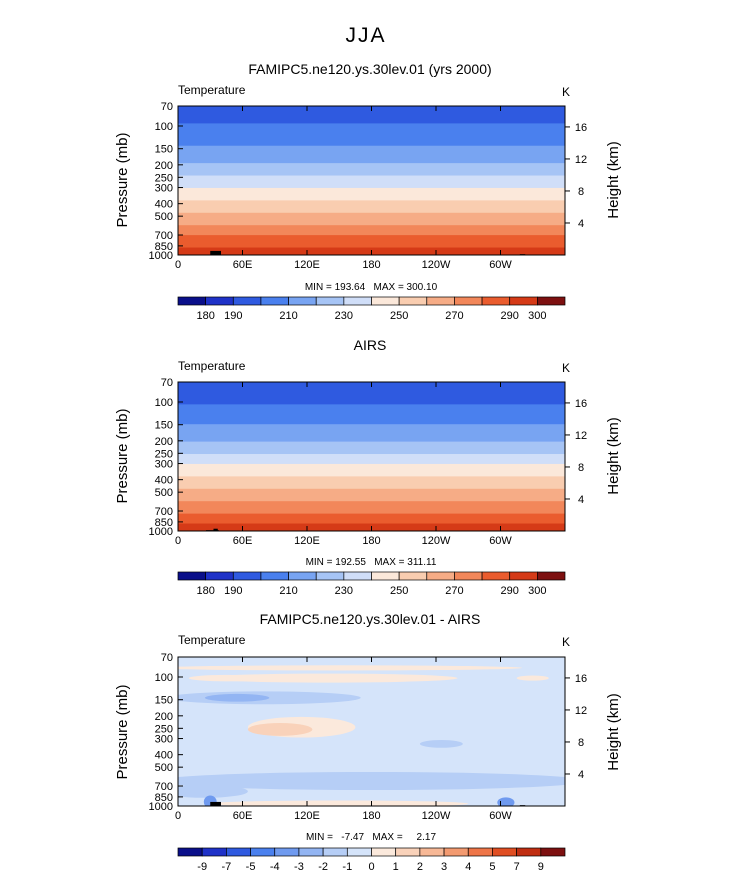  Describe the element at coordinates (343, 739) in the screenshot. I see `panel-3-x-ticks: 0 60E 120E 180 120W 60W` at that location.